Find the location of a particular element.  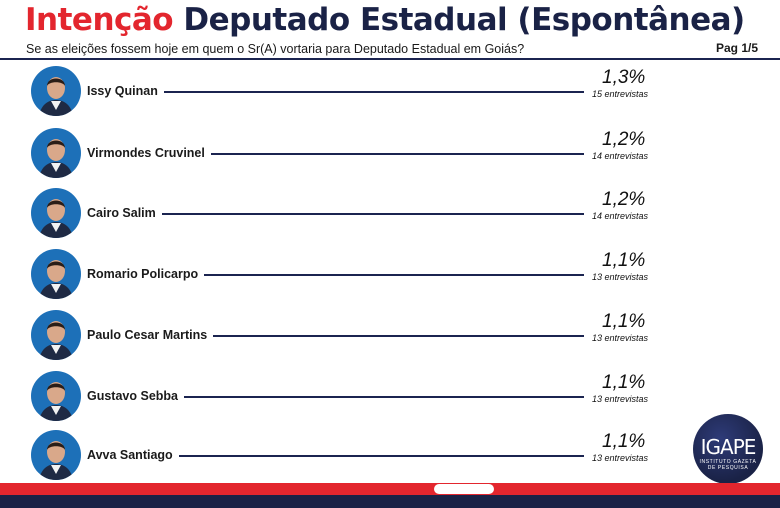

logo-subtext-2: DE PESQUISA is located at coordinates (728, 468).